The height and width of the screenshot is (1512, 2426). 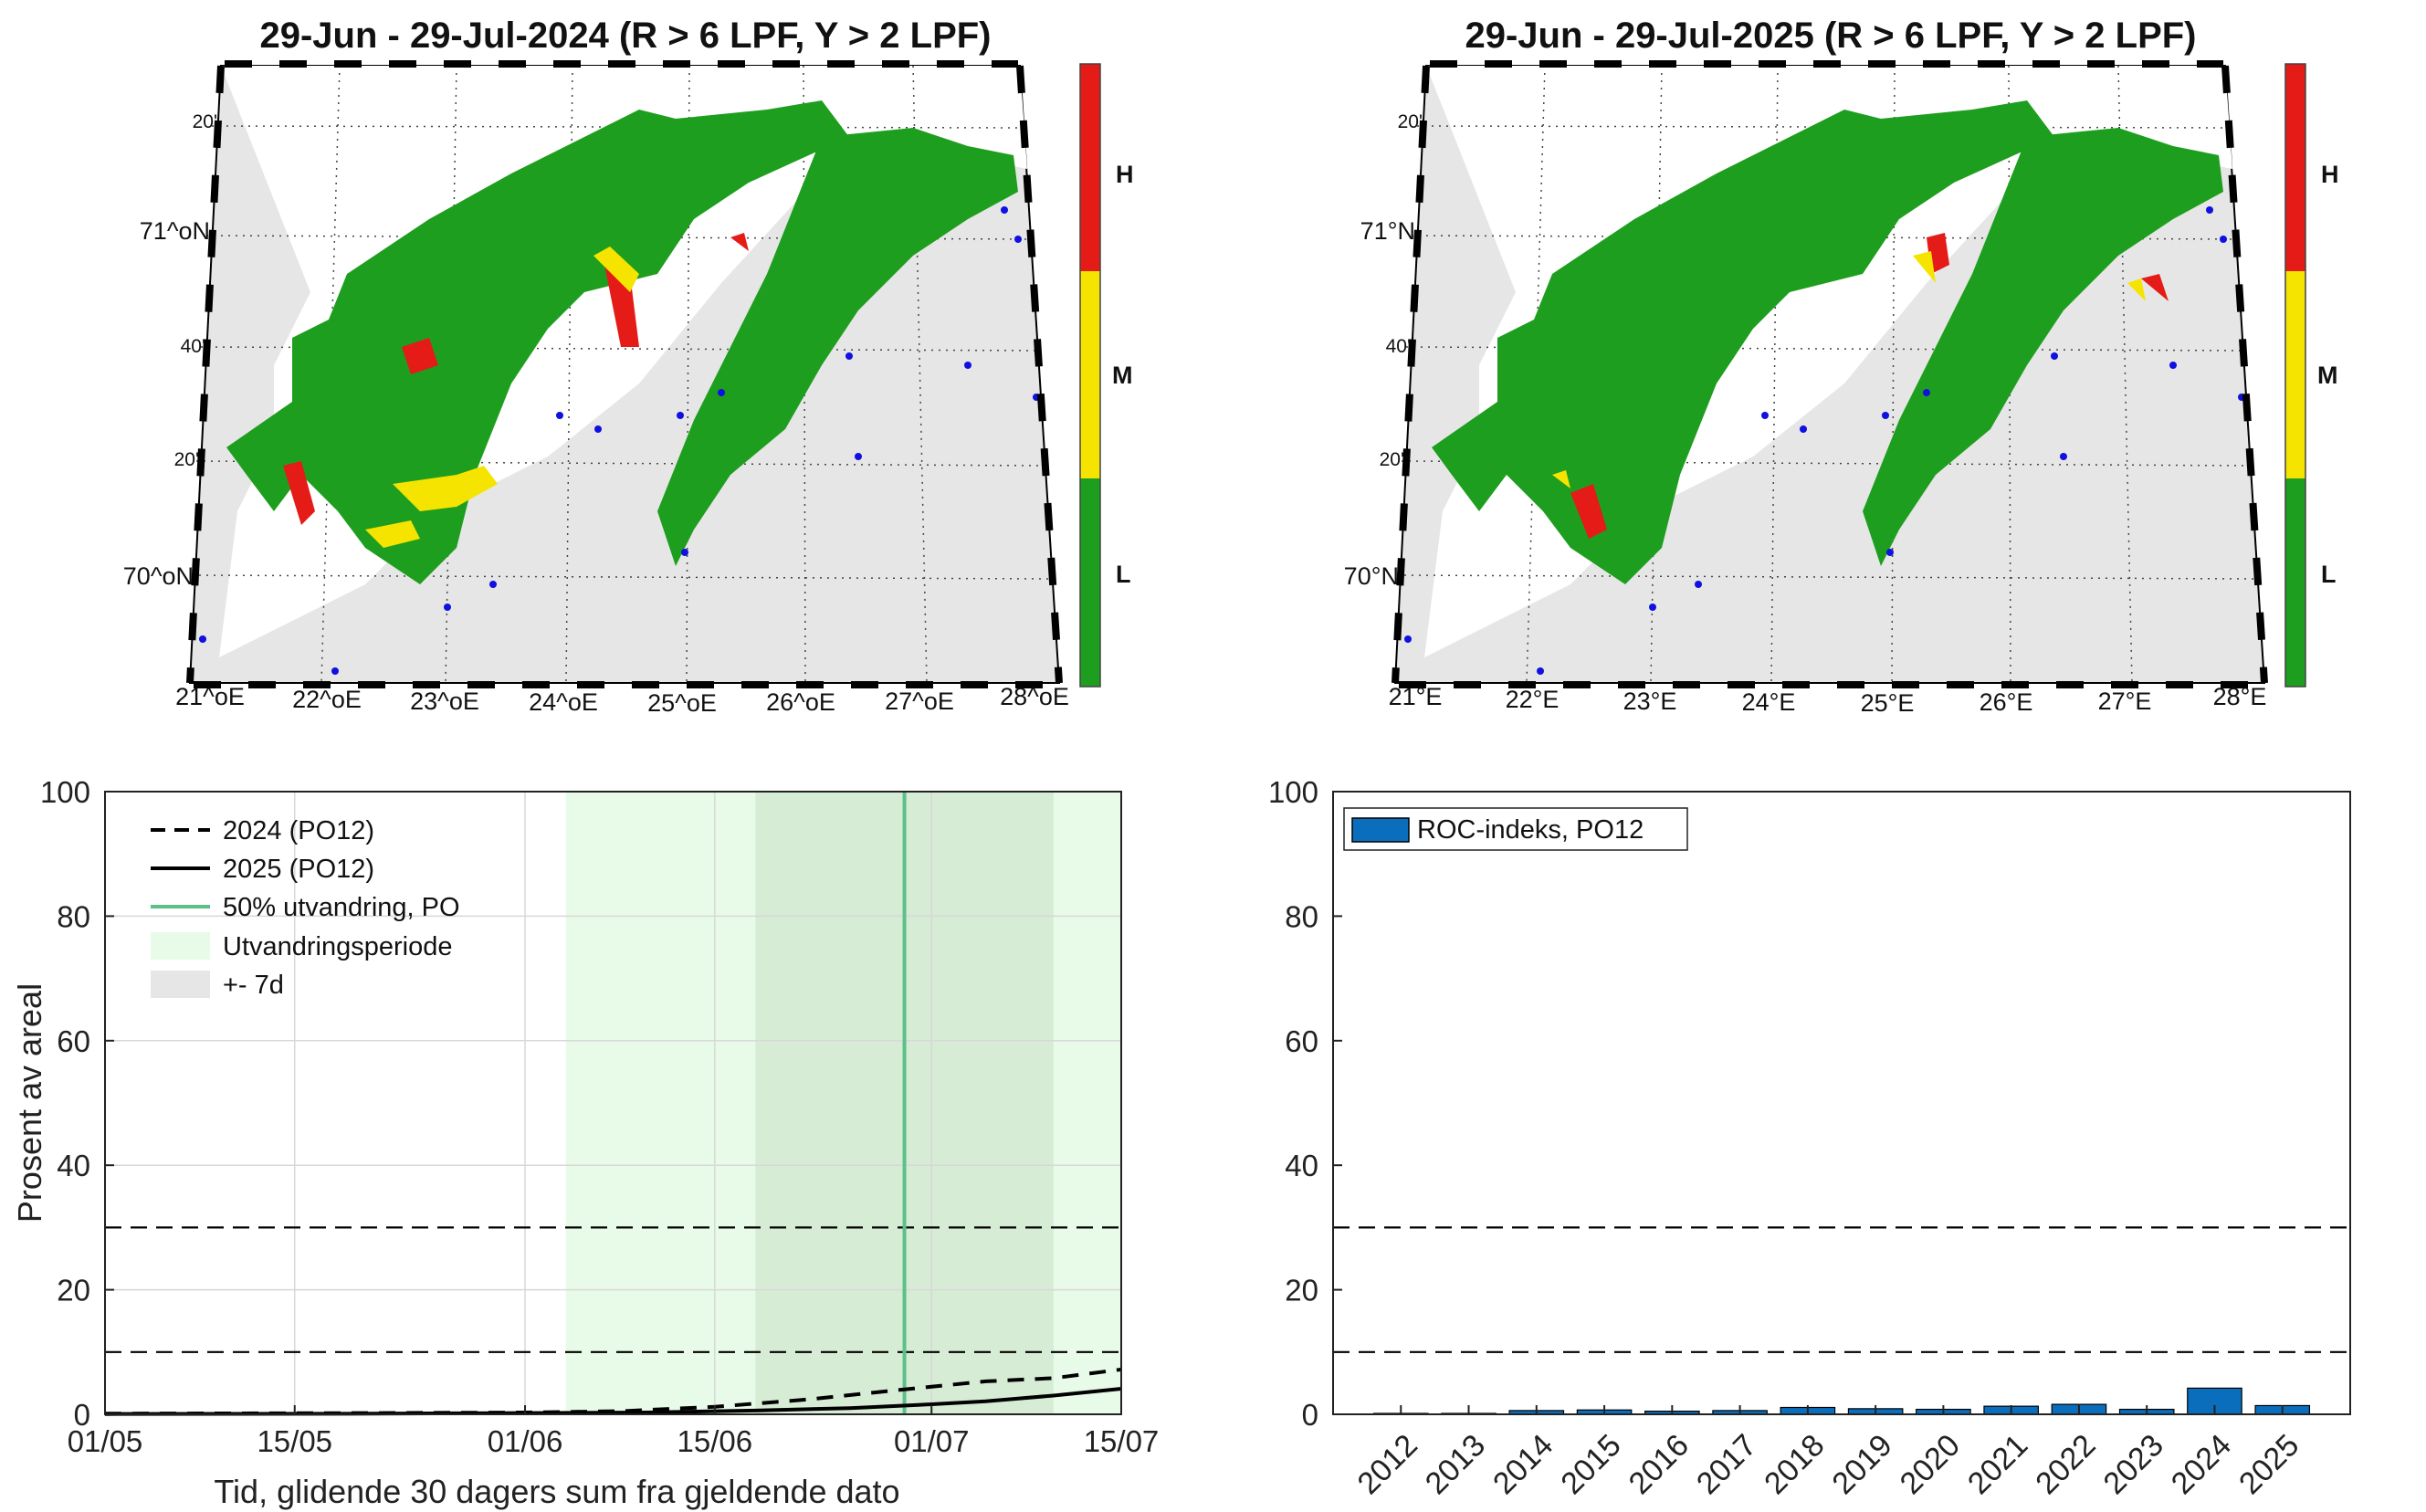 What do you see at coordinates (2065, 1464) in the screenshot?
I see `x-tick-label: 2022` at bounding box center [2065, 1464].